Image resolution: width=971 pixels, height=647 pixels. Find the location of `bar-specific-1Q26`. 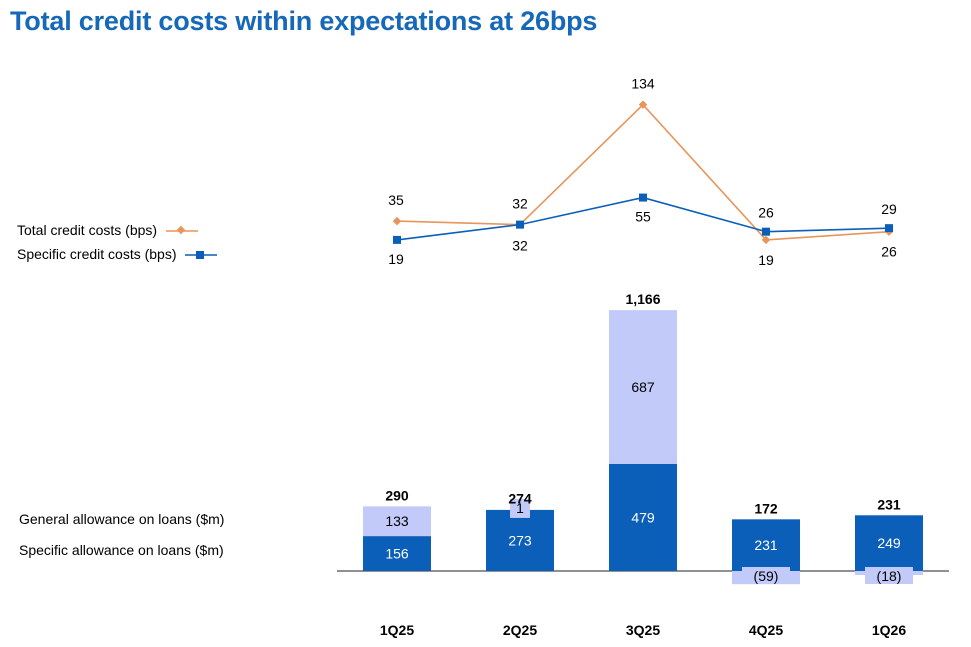

bar-specific-1Q26 is located at coordinates (889, 543).